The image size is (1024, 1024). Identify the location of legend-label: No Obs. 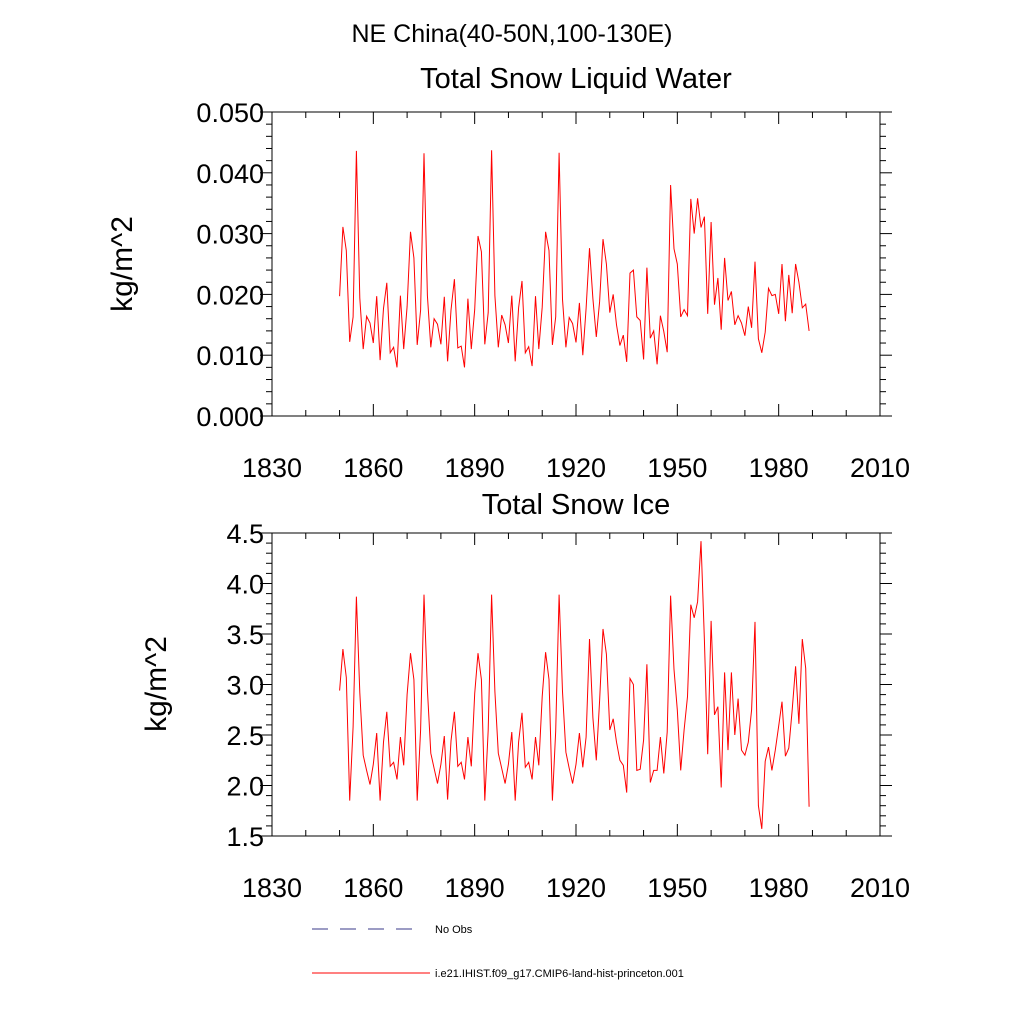
(454, 930).